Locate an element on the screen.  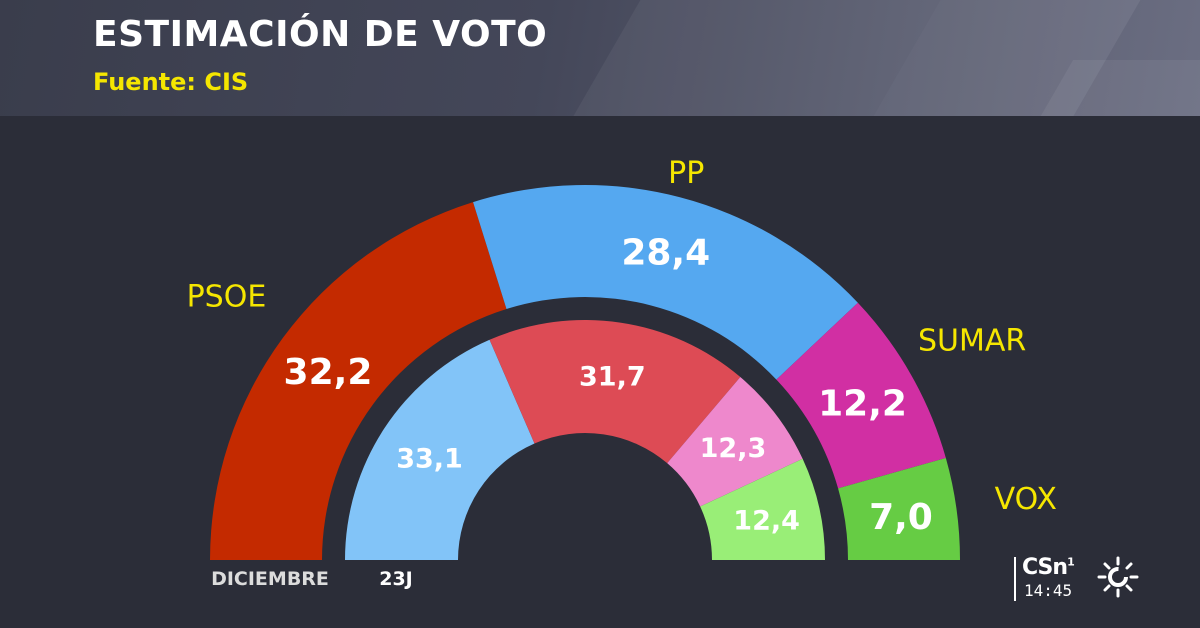
slice-23j-pp is located at coordinates (440, 449).